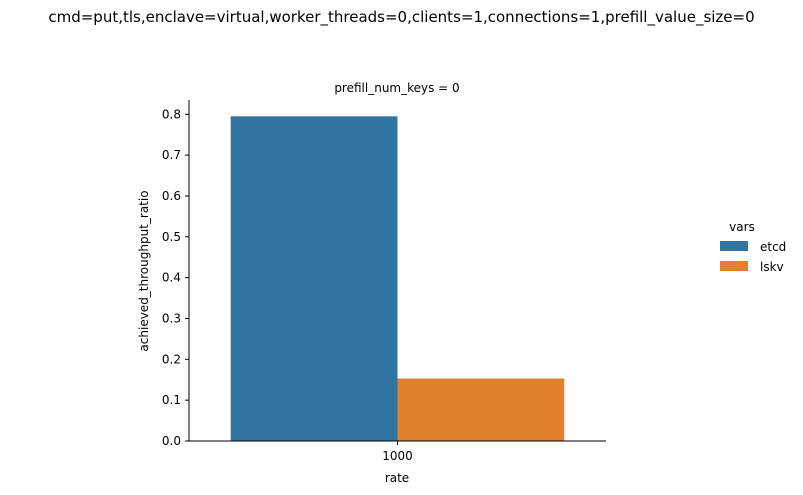  What do you see at coordinates (171, 441) in the screenshot?
I see `y-tick-label: 0.0` at bounding box center [171, 441].